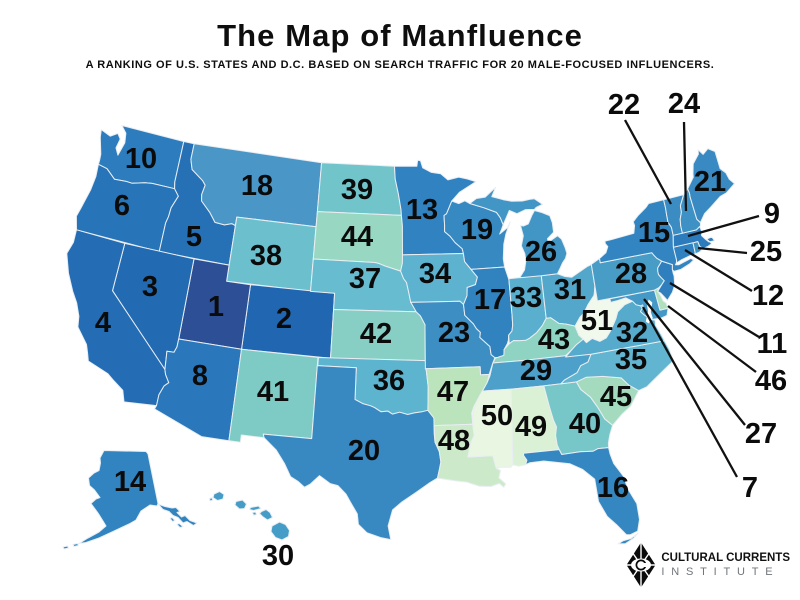 The image size is (800, 600). Describe the element at coordinates (725, 565) in the screenshot. I see `logo-text: CULTURAL CURRENTS INSTITUTE` at that location.